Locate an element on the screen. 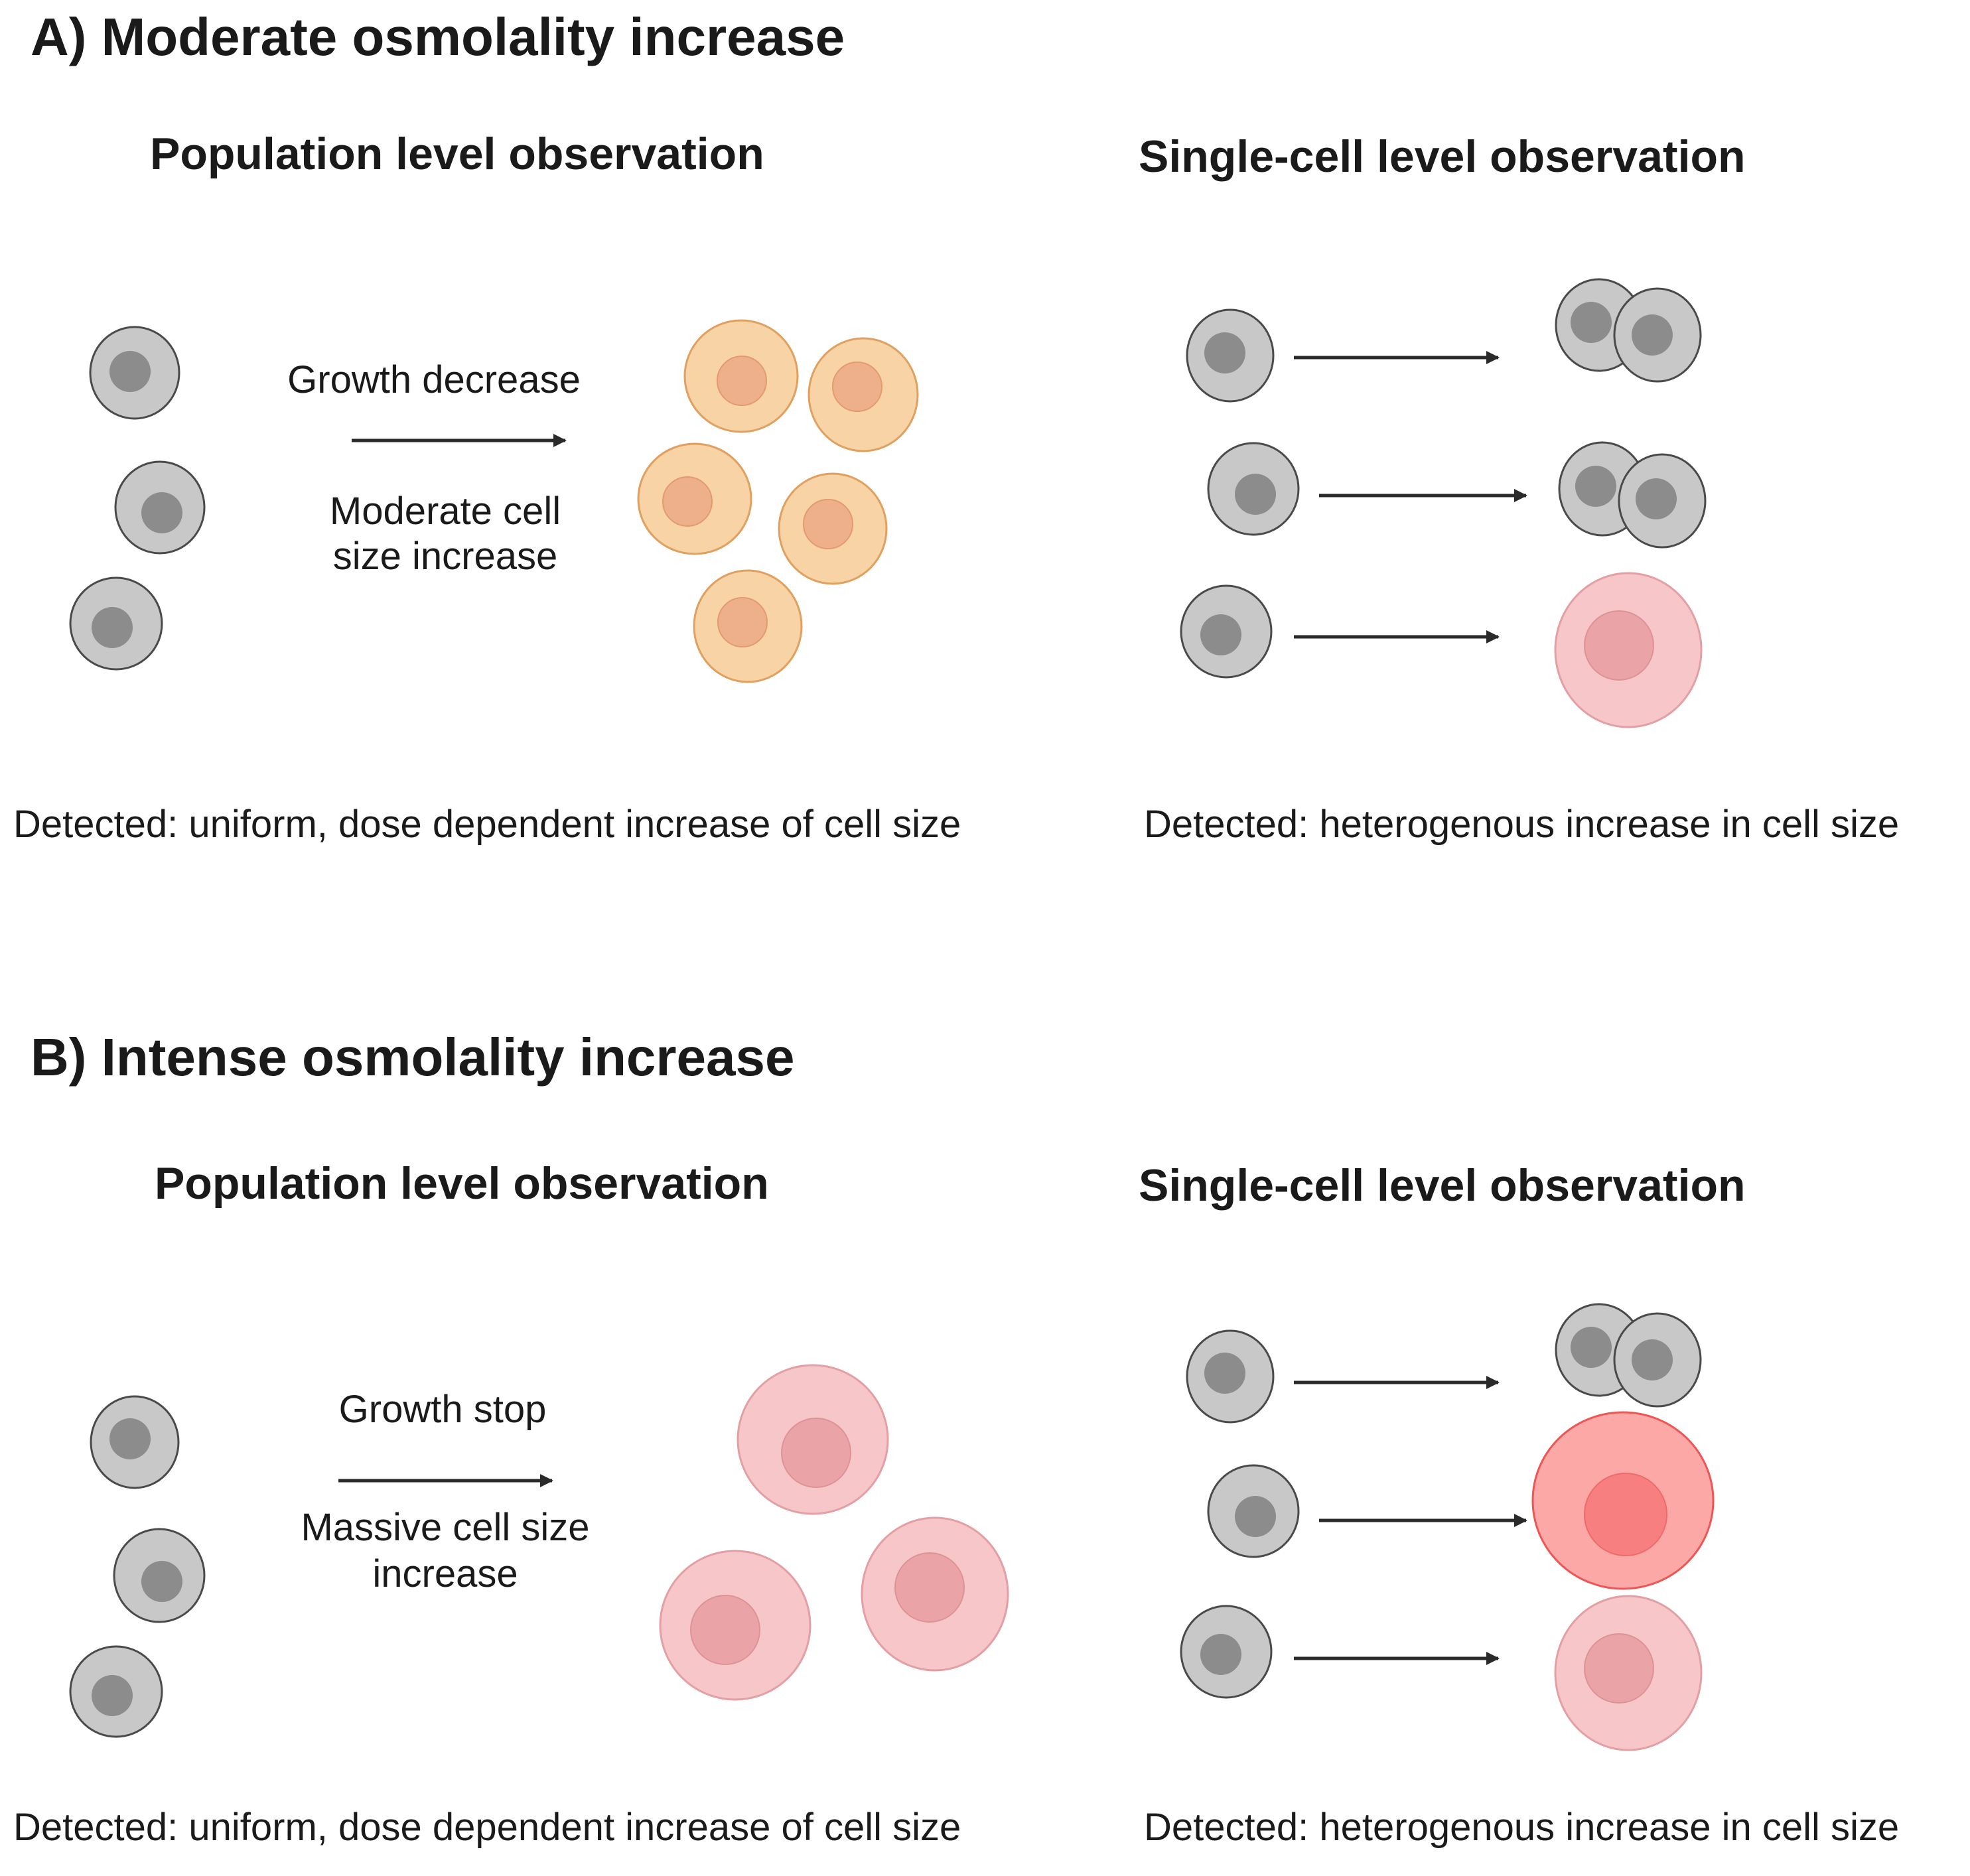  section-b-arrow-label-bottom-line1: Massive cell size is located at coordinates (446, 1527).